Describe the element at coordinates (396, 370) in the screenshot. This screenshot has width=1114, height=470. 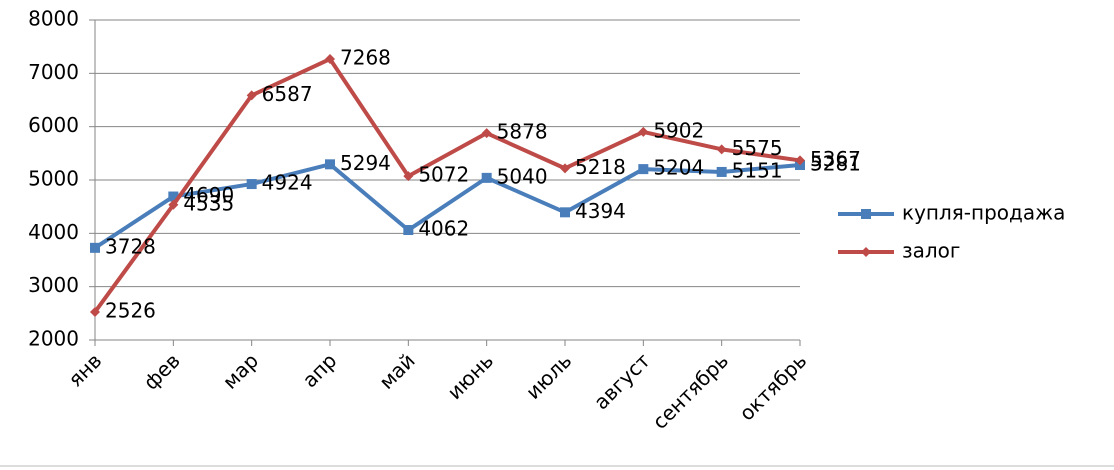
I see `x-tick-label: май` at that location.